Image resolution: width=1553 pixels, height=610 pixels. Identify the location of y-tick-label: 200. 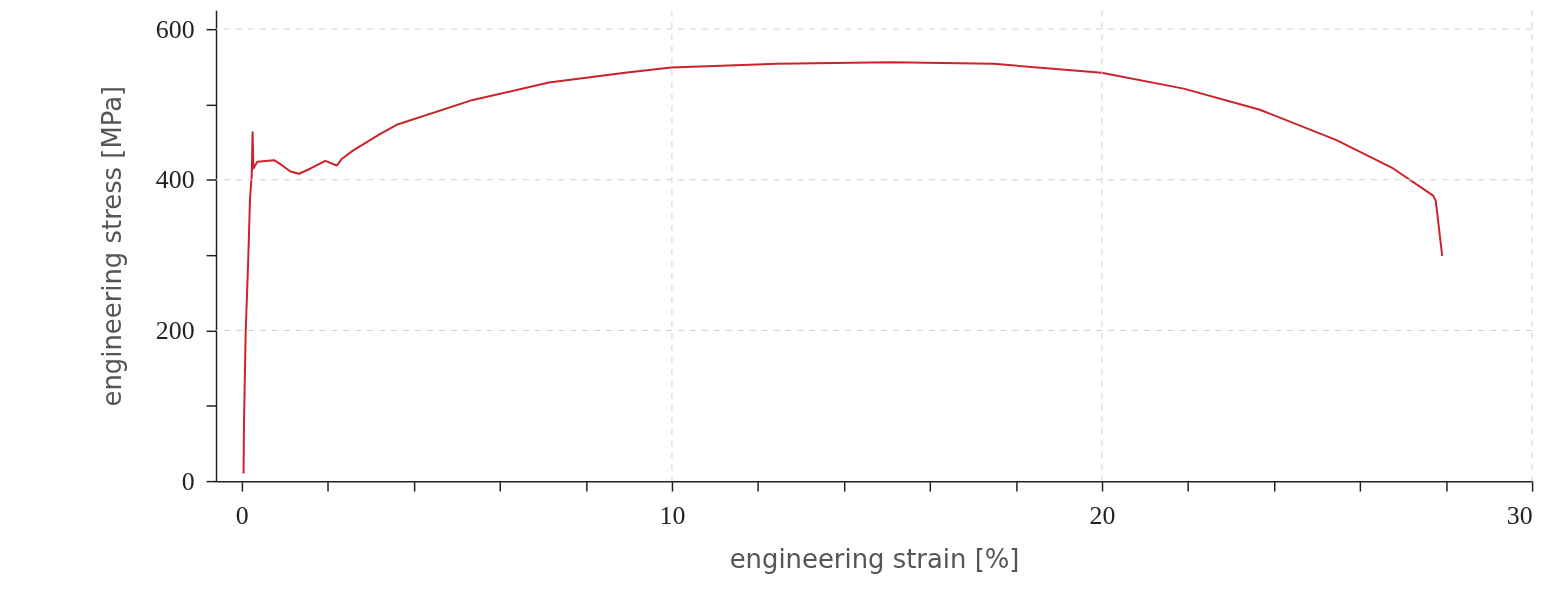
(175, 330).